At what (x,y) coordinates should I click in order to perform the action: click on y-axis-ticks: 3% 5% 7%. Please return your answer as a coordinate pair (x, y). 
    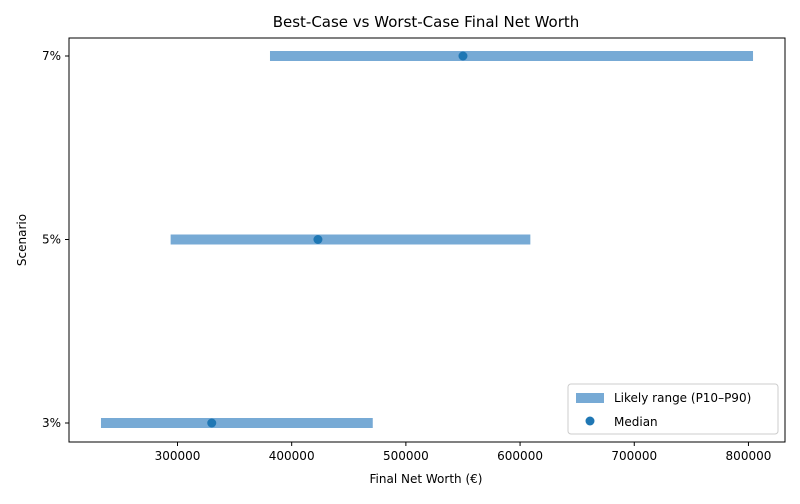
    Looking at the image, I should click on (55, 239).